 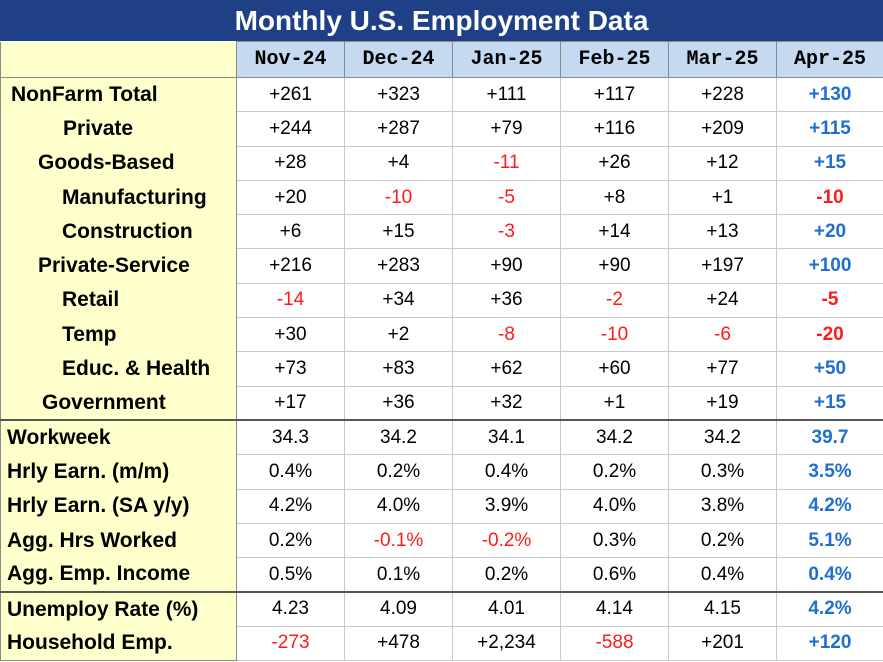 What do you see at coordinates (614, 129) in the screenshot?
I see `value-cell: +116` at bounding box center [614, 129].